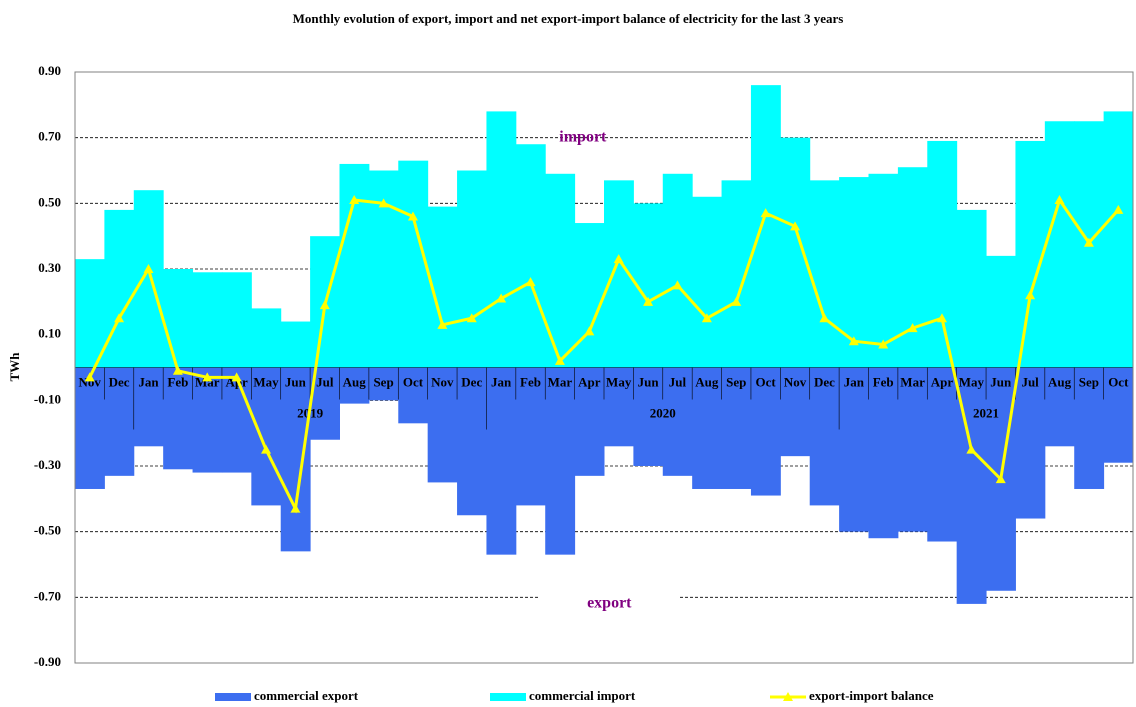 The width and height of the screenshot is (1136, 707). I want to click on year-label: 2020, so click(663, 412).